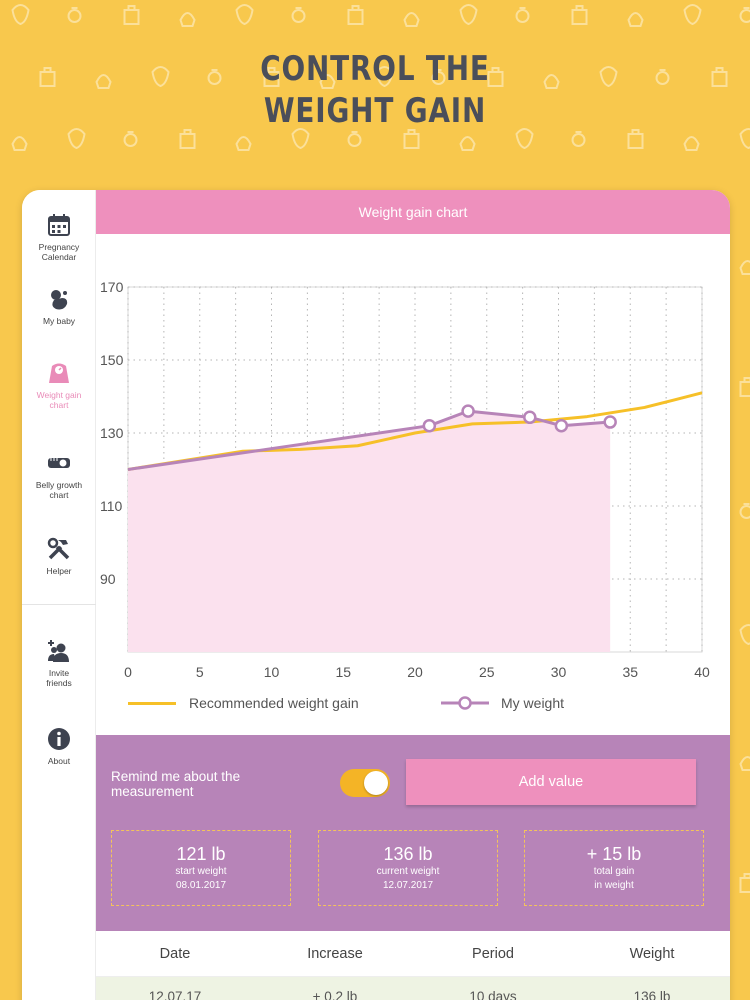  I want to click on y-tick-label: 90, so click(108, 579).